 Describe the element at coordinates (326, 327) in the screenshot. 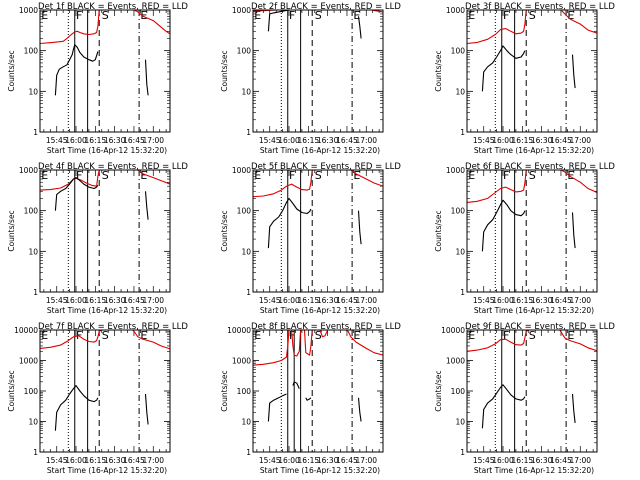

I see `panel-title: Det 8f BLACK = Events, RED = LLD` at that location.